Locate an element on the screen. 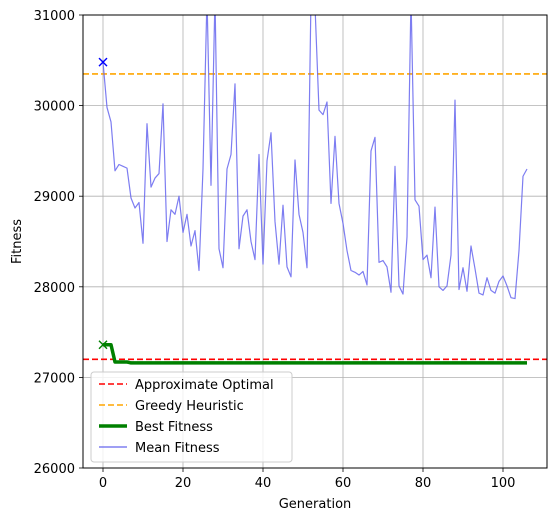 The image size is (558, 521). y-axis-ticks: 26000 27000 28000 29000 30000 31000 is located at coordinates (58, 243).